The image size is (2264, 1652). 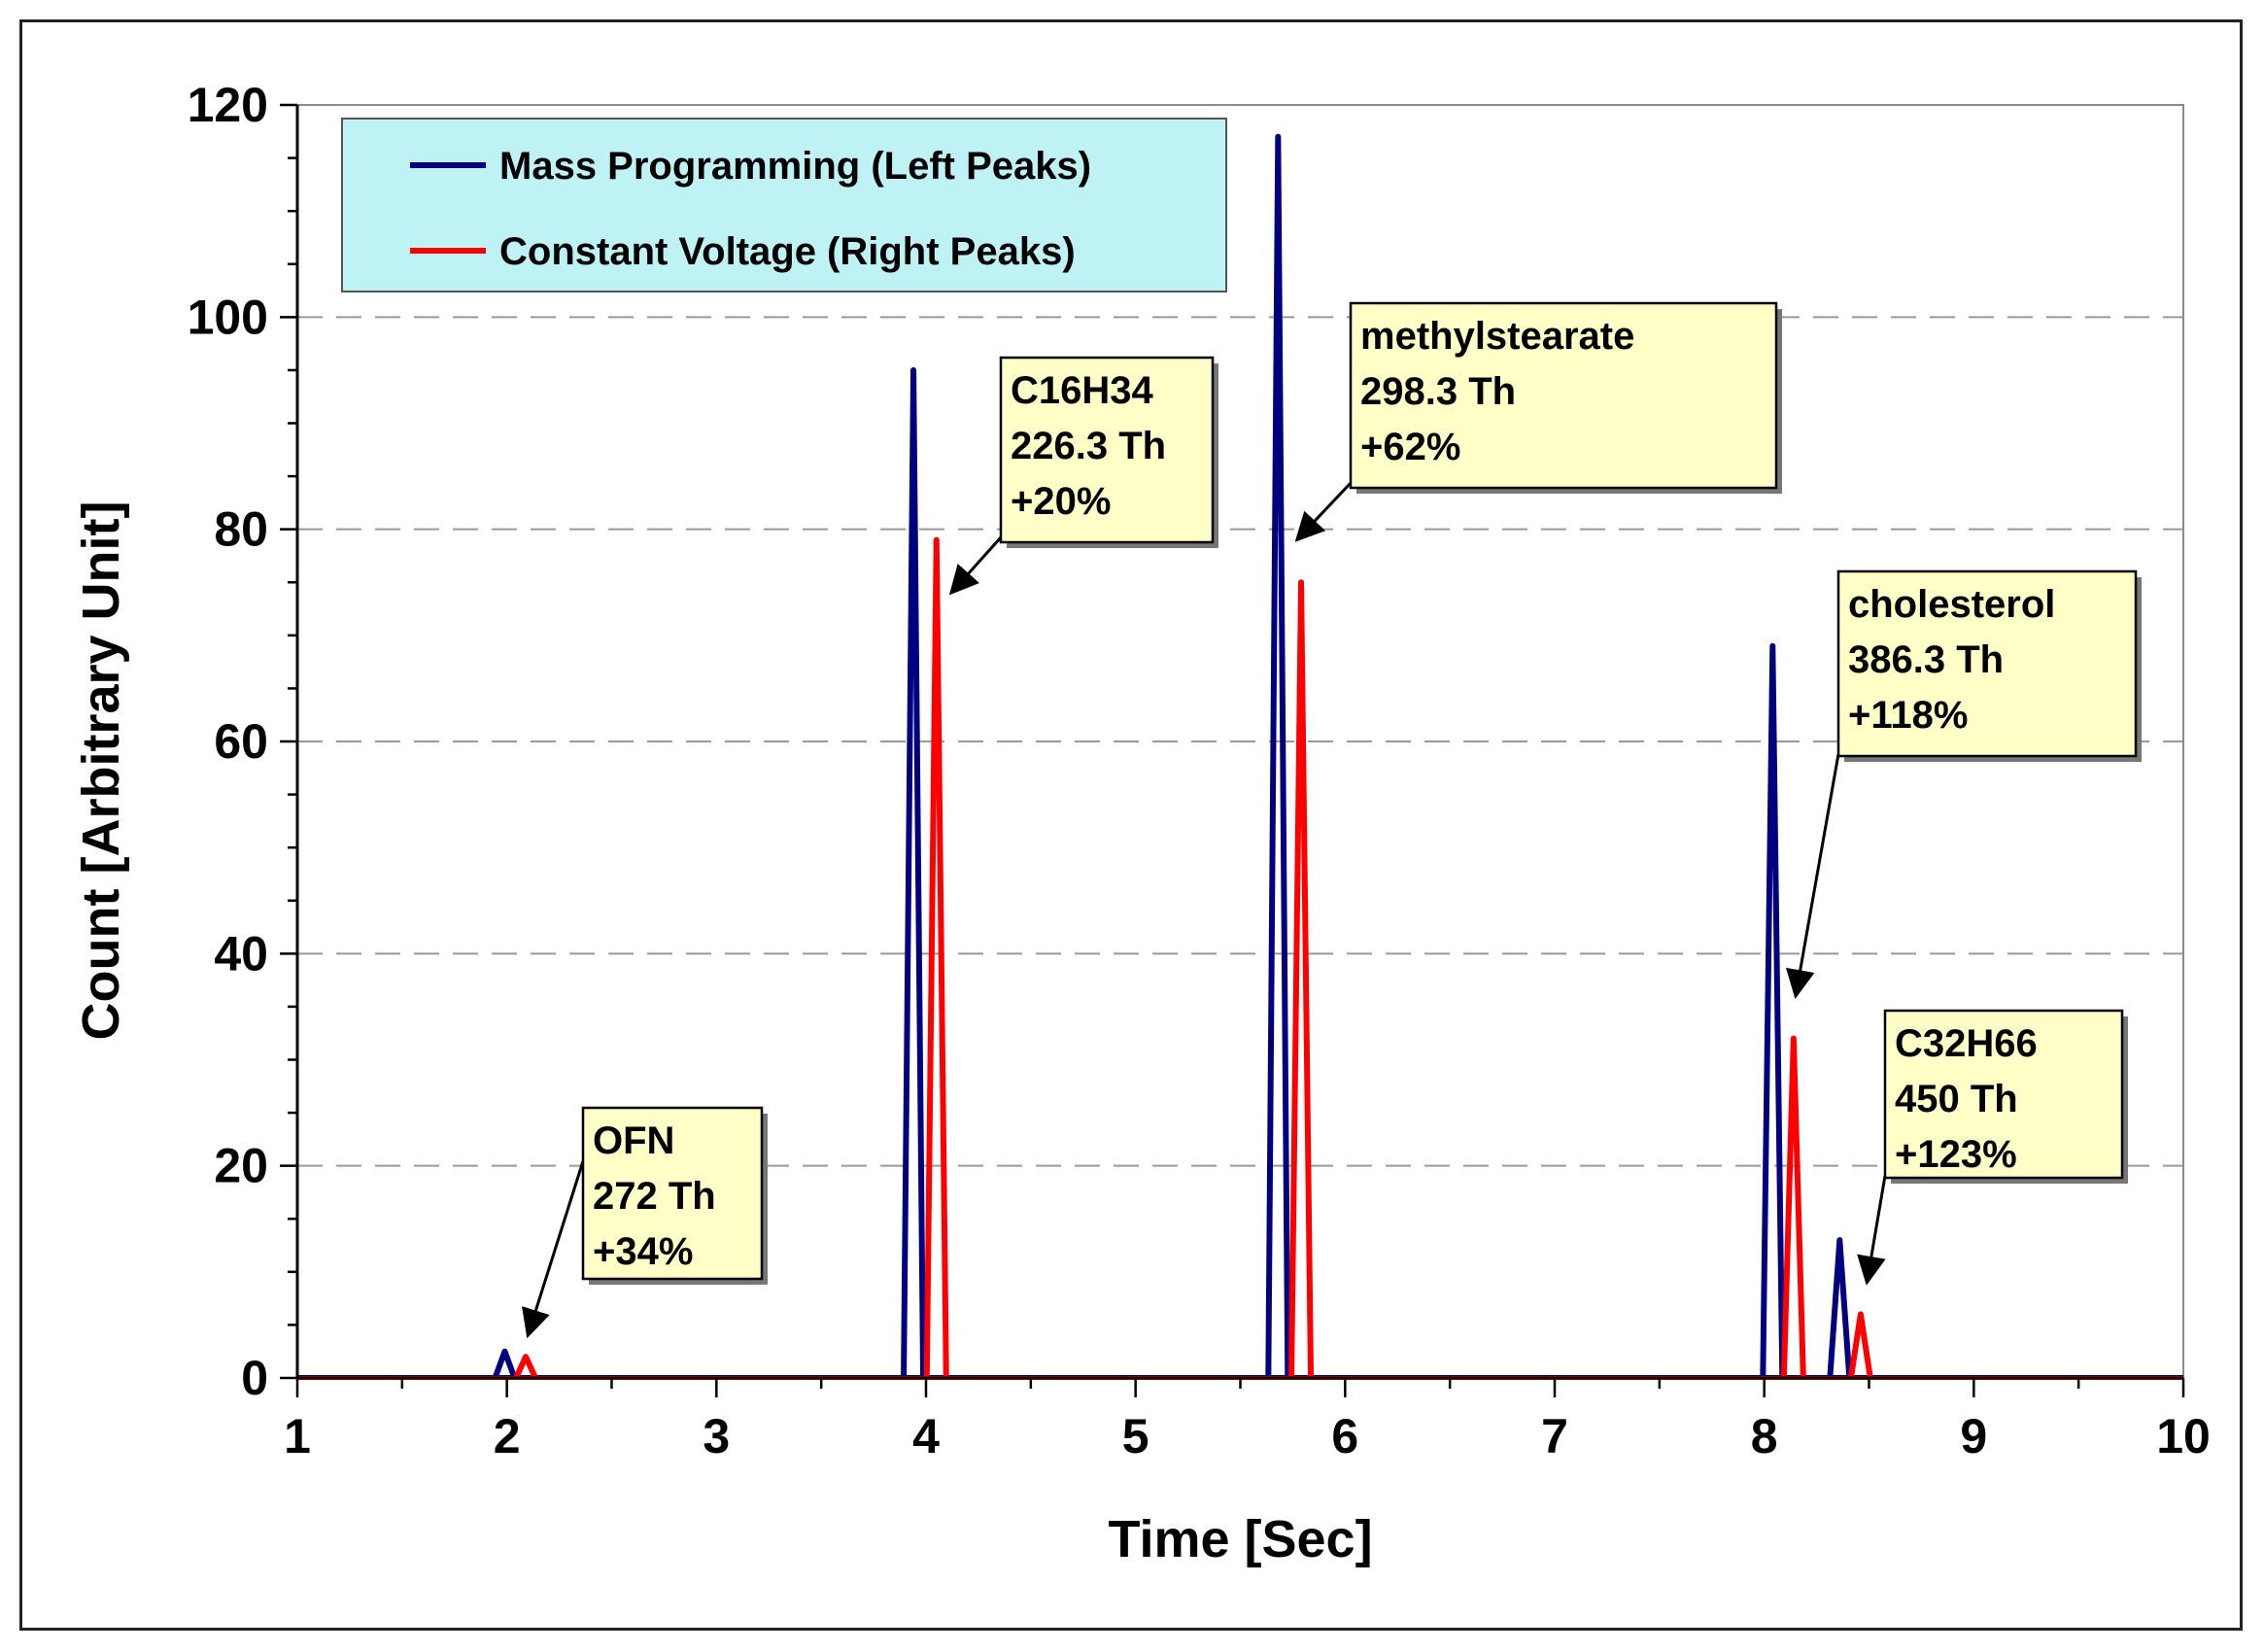 I want to click on x-tick-label-6: 6, so click(x=1344, y=1436).